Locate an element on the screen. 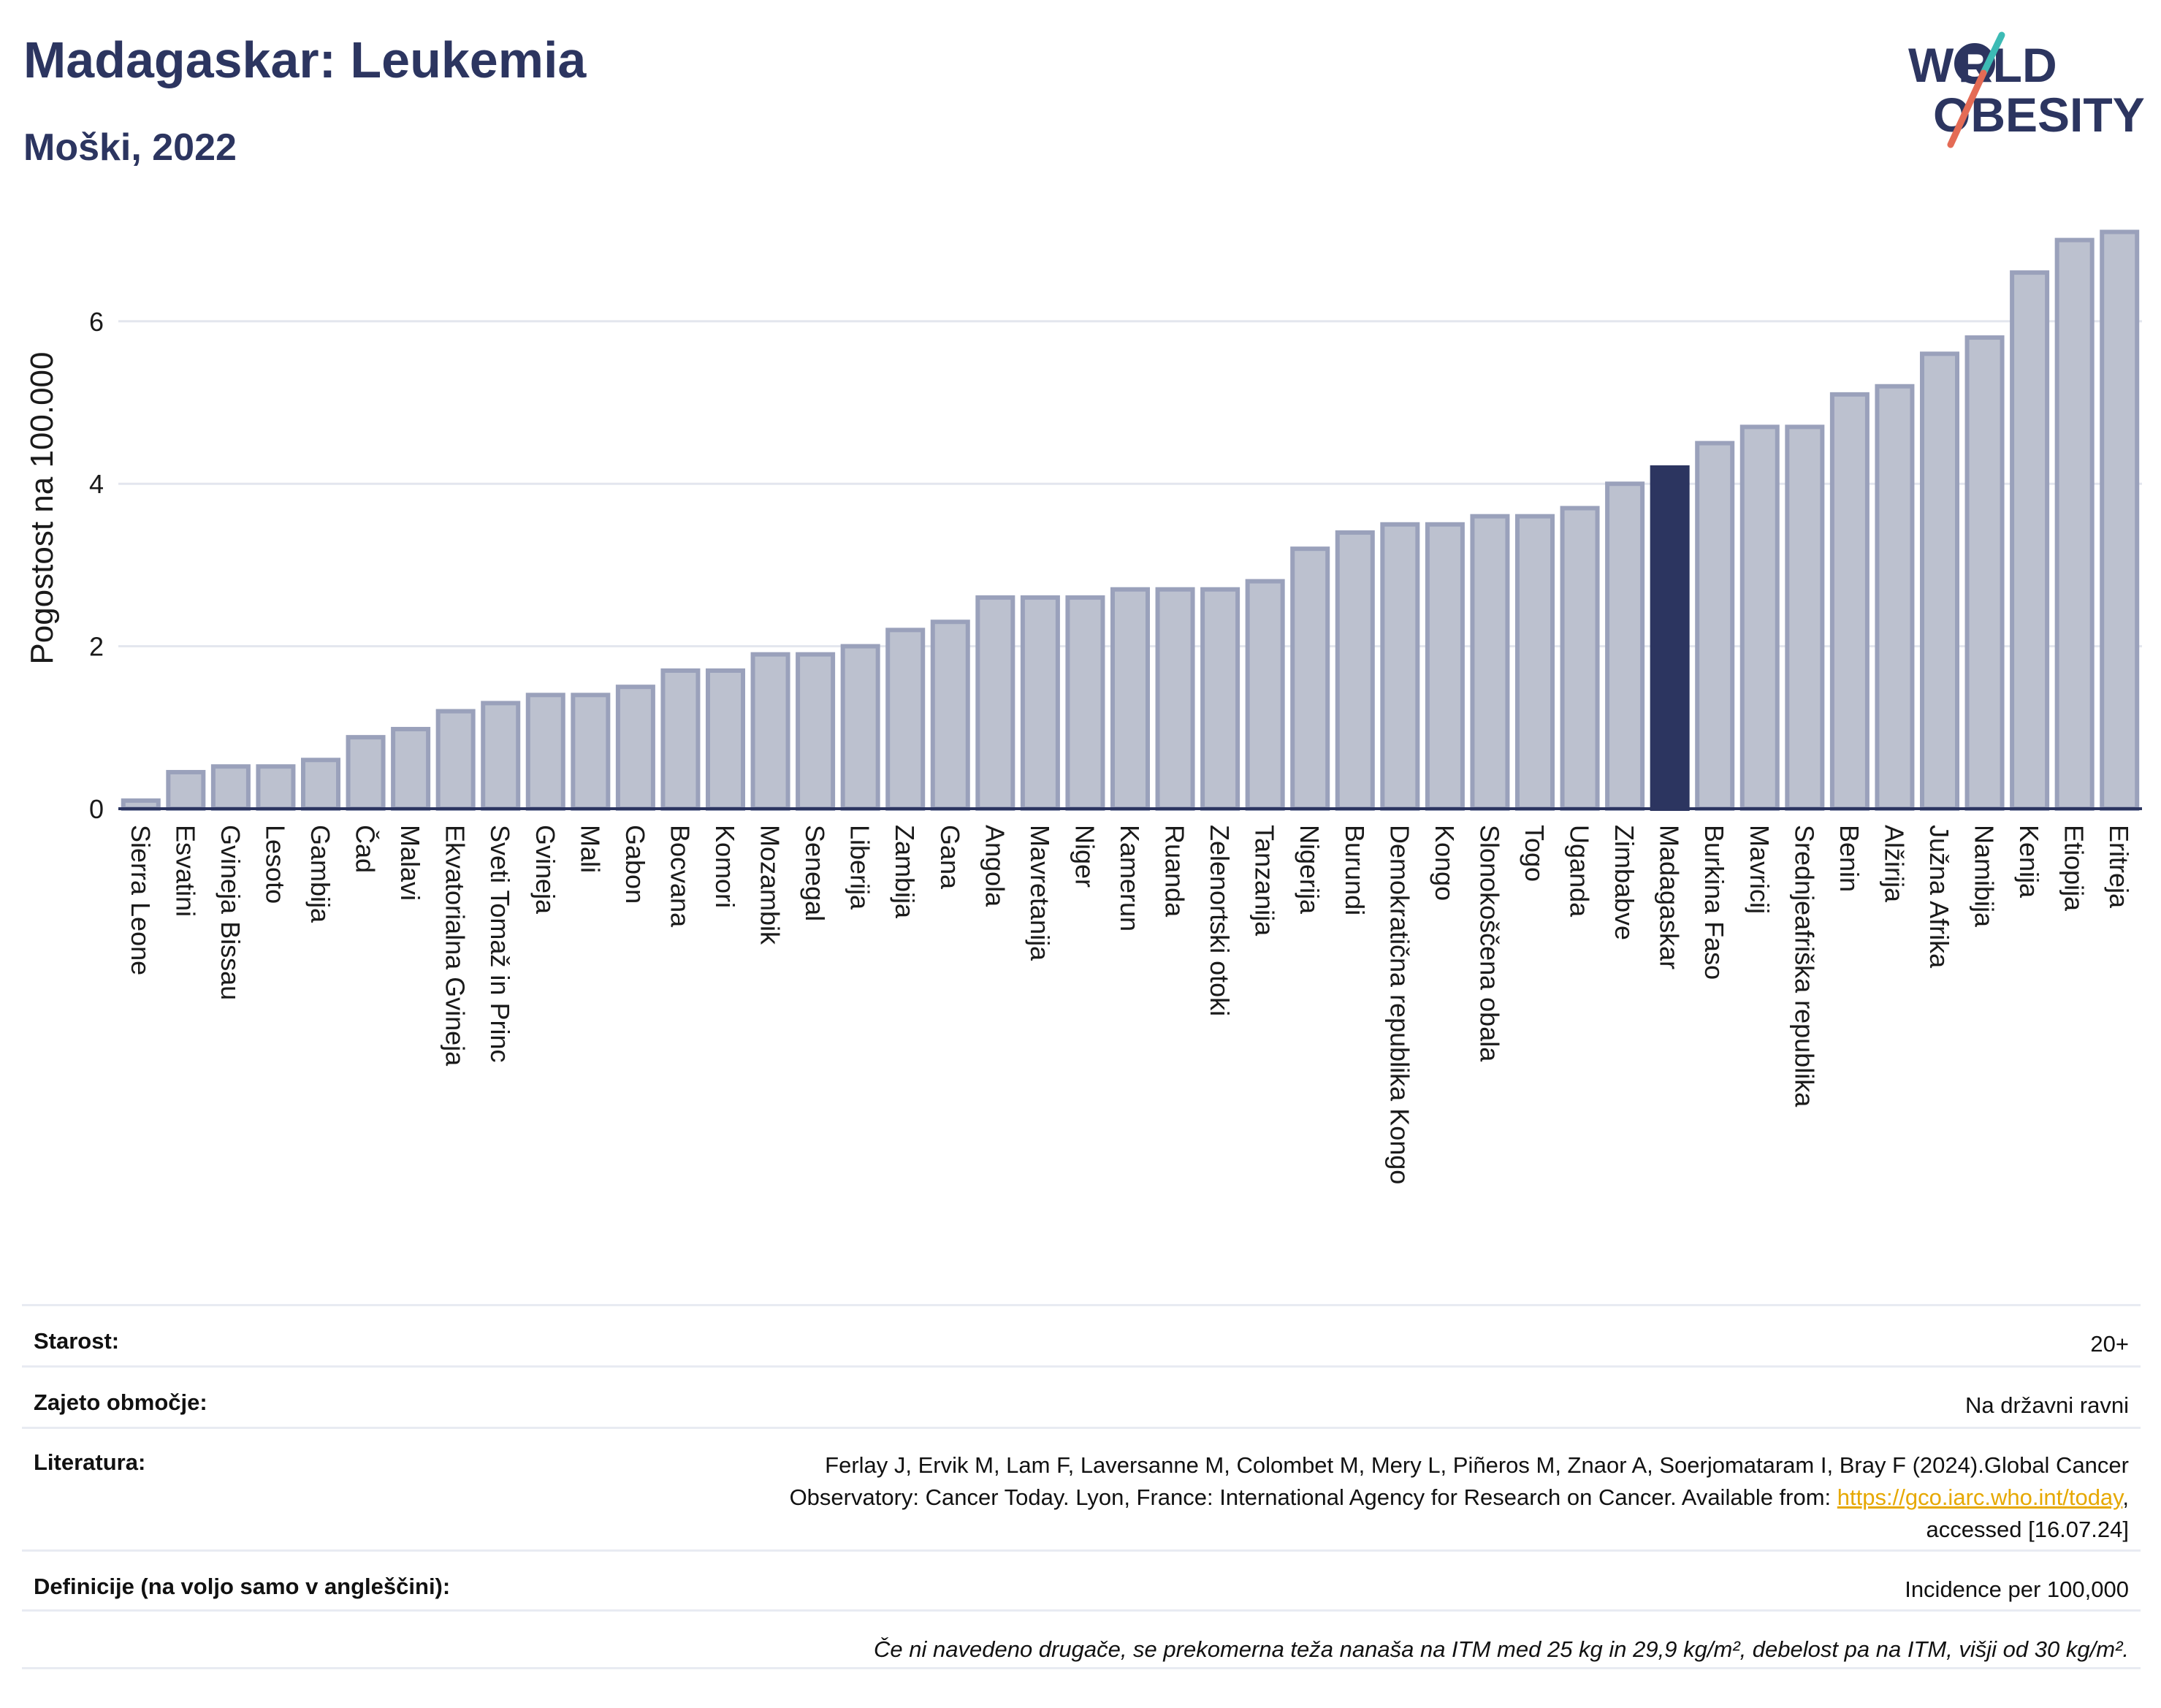 The image size is (2161, 1708). x-category-label: Bocvana is located at coordinates (680, 876).